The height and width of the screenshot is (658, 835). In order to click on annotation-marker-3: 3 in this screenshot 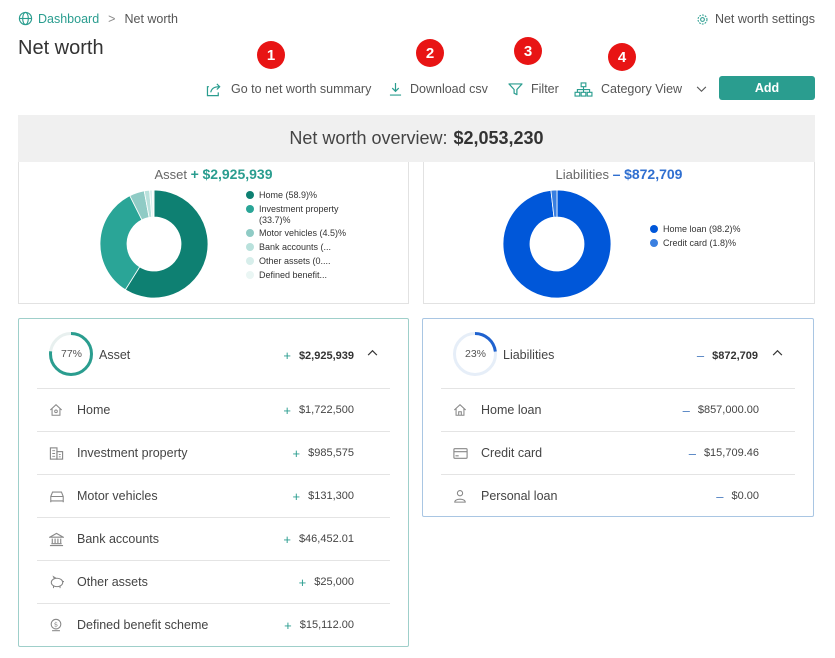, I will do `click(528, 51)`.